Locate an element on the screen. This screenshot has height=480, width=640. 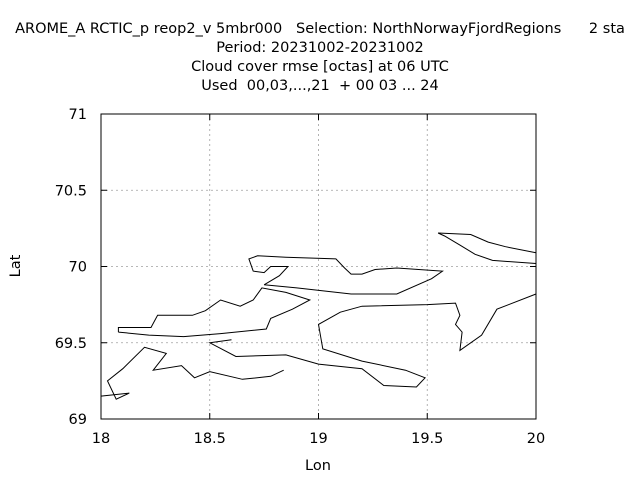
x-tick-label: 18 is located at coordinates (101, 439).